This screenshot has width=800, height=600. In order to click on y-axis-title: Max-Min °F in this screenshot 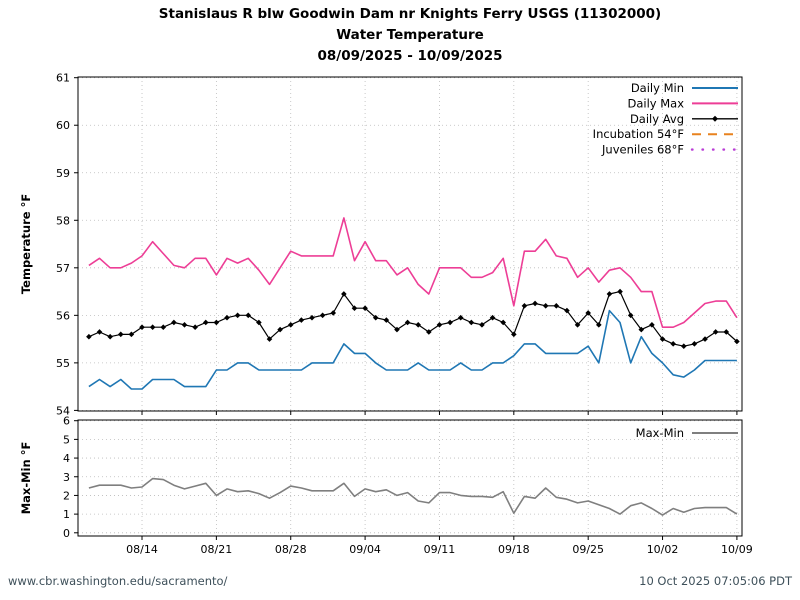, I will do `click(26, 478)`.